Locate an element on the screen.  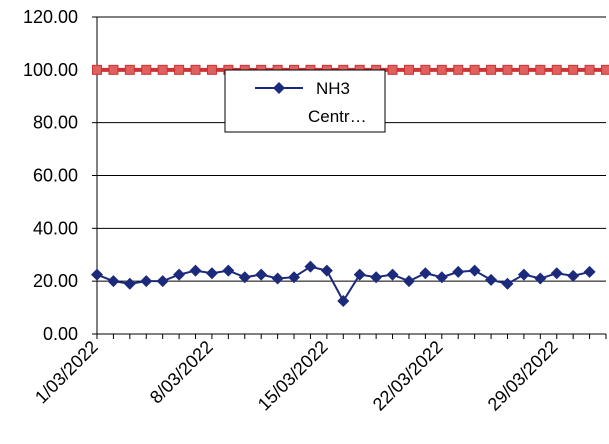
legend-marker-nh3 is located at coordinates (279, 88).